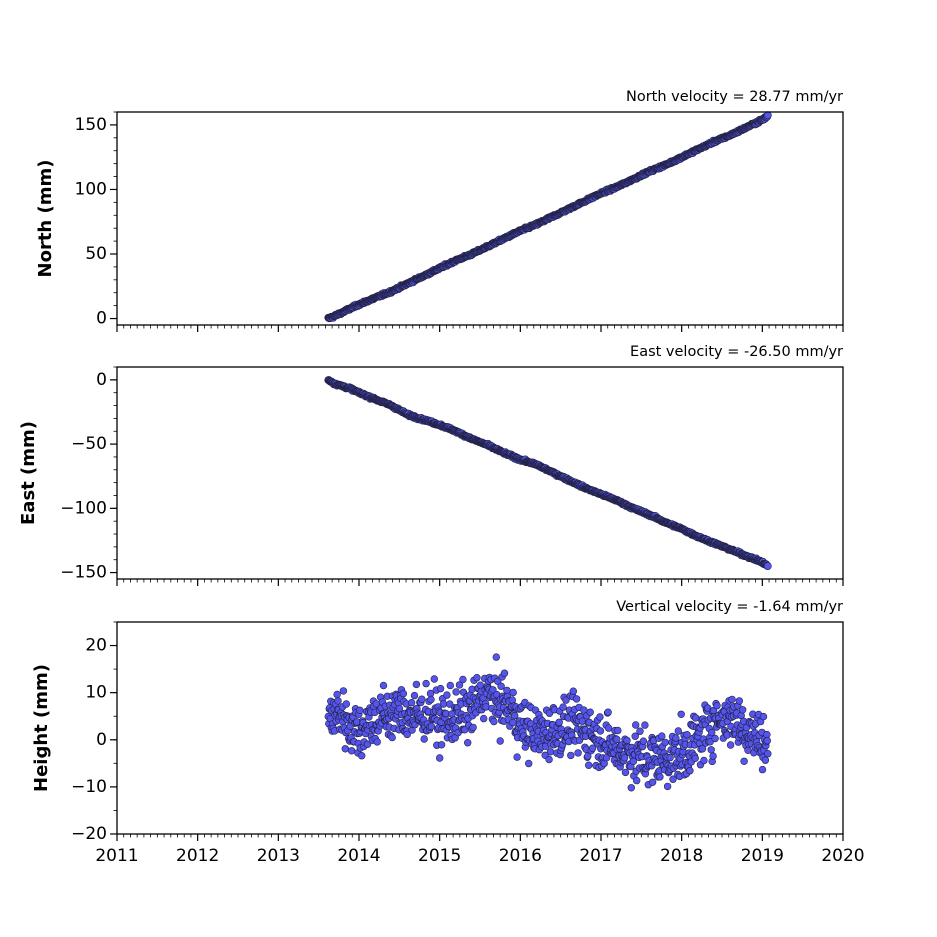 The image size is (937, 937). I want to click on height-ylabel: Height (mm), so click(41, 728).